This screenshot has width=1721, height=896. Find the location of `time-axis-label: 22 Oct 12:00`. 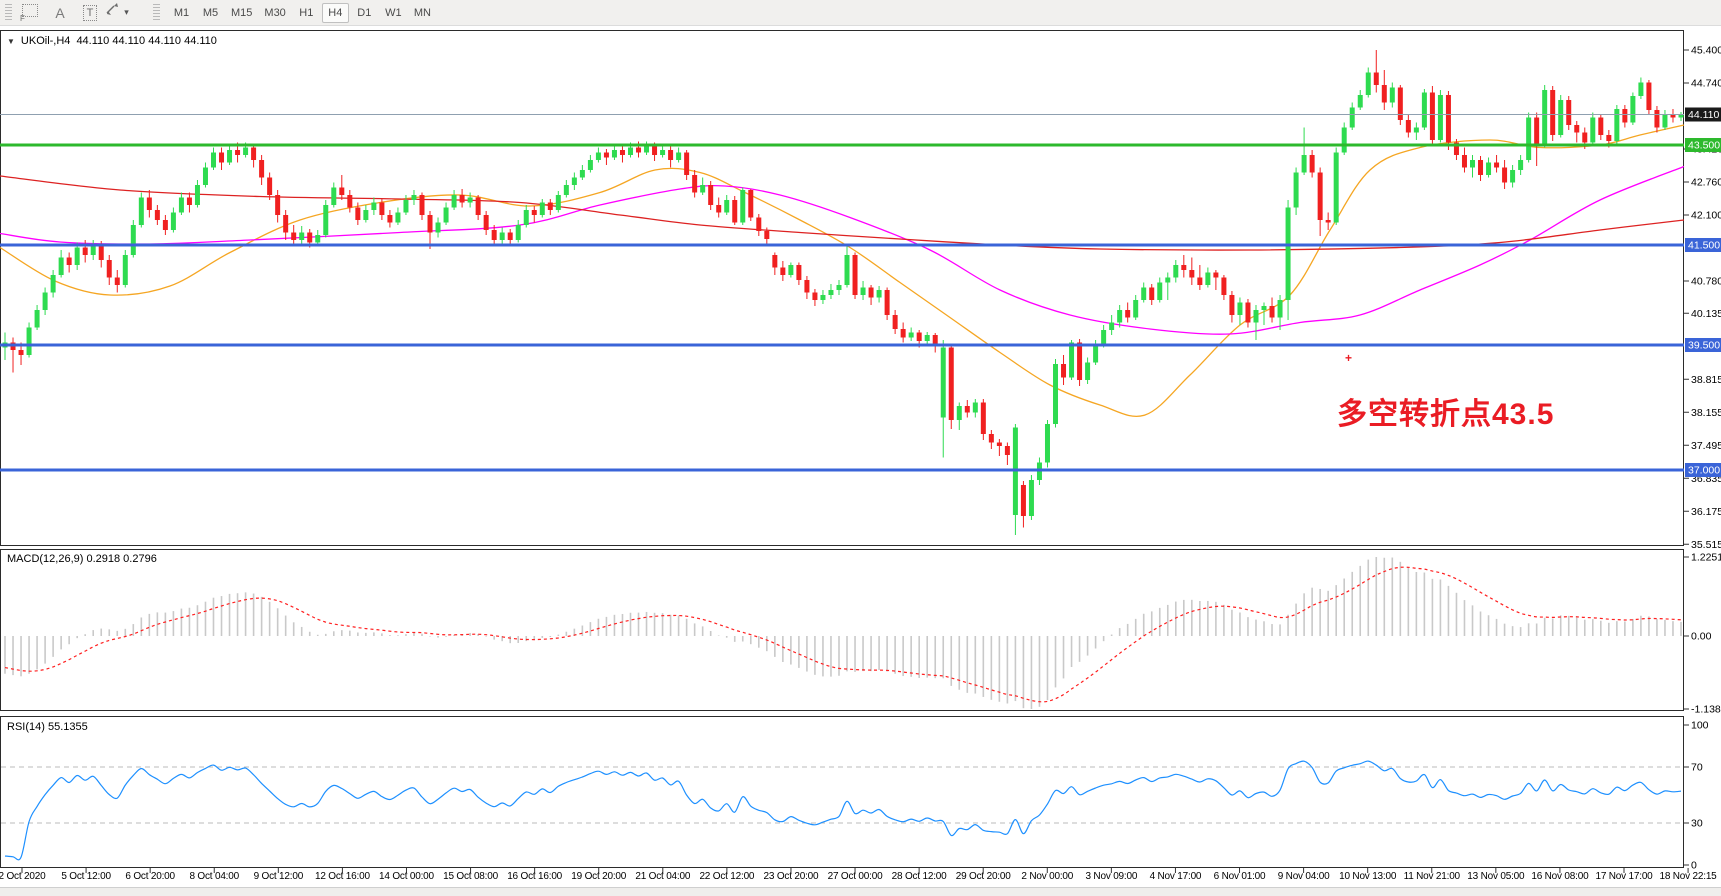

time-axis-label: 22 Oct 12:00 is located at coordinates (727, 876).